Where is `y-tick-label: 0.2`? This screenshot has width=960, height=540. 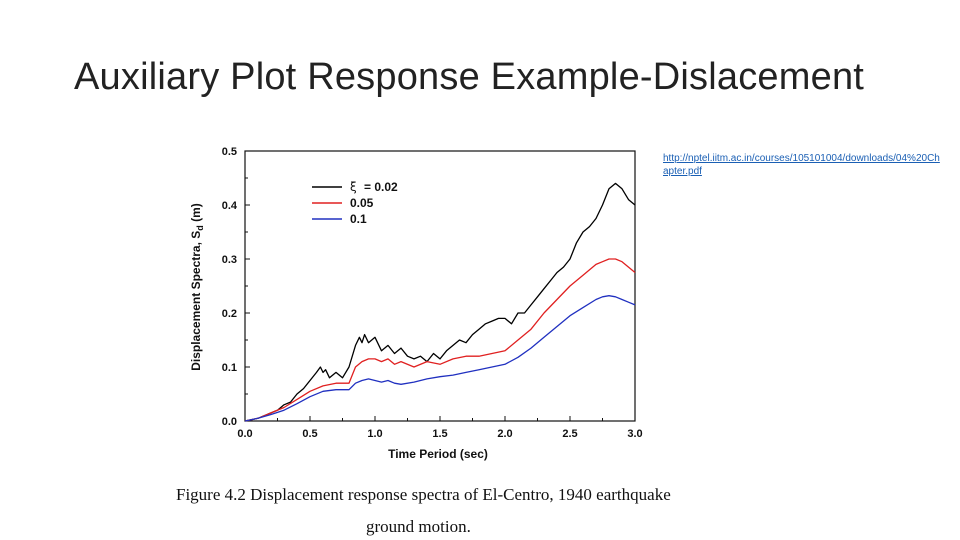
y-tick-label: 0.2 is located at coordinates (229, 314).